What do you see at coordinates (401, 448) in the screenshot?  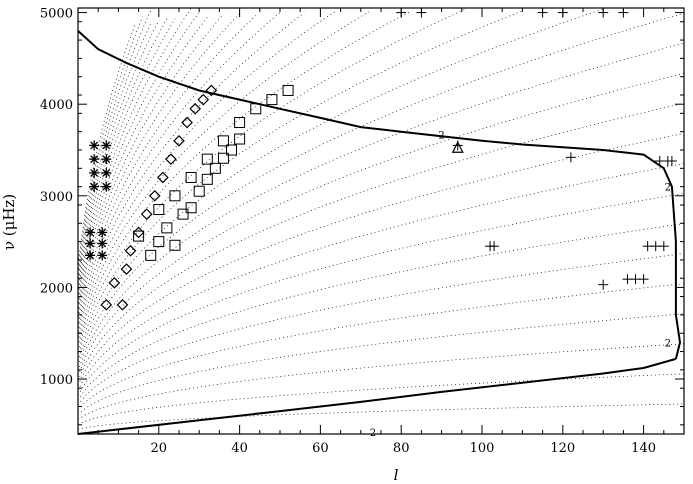 I see `x-tick-label: 80` at bounding box center [401, 448].